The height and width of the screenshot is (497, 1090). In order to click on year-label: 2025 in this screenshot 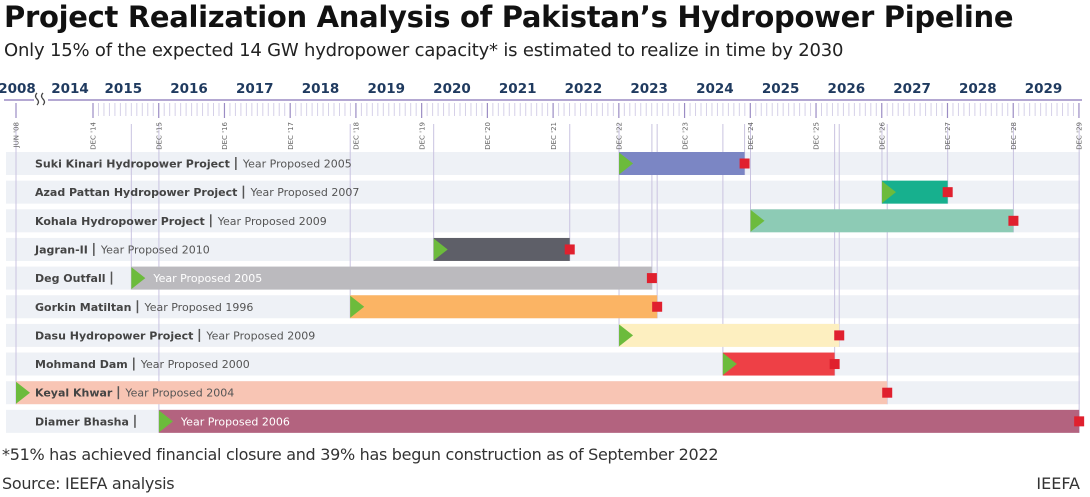, I will do `click(781, 89)`.